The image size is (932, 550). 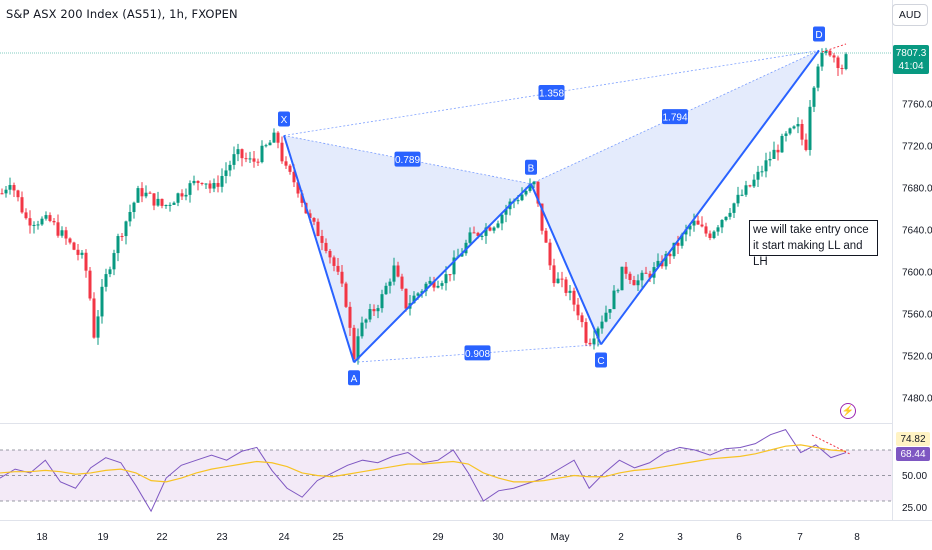 What do you see at coordinates (407, 160) in the screenshot?
I see `pattern-ratio-label: 0.789` at bounding box center [407, 160].